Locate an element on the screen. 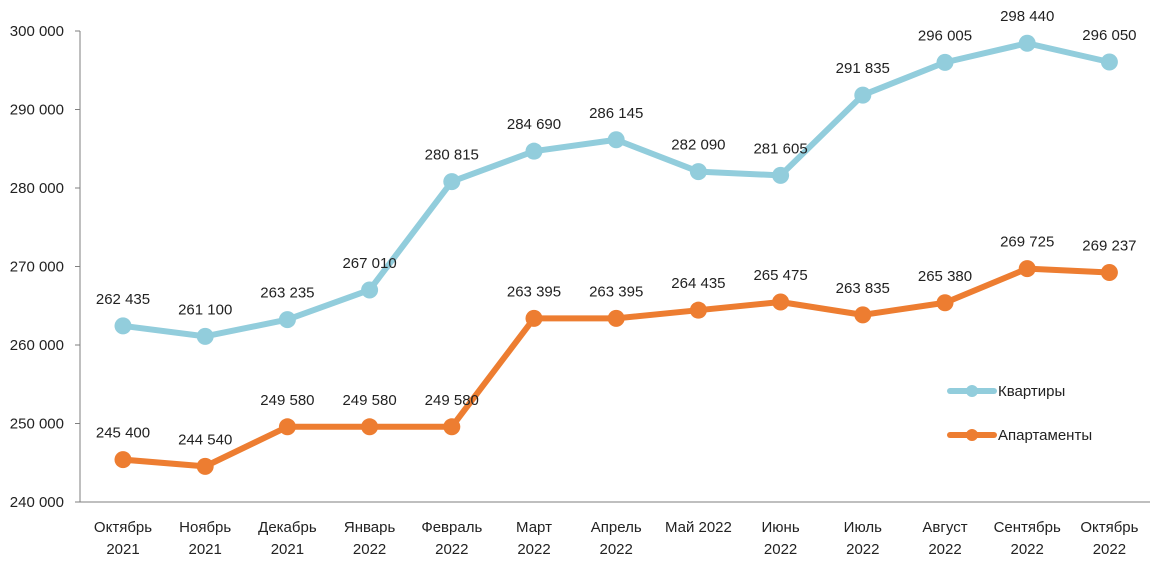  x-tick-label-line: Июль is located at coordinates (863, 527).